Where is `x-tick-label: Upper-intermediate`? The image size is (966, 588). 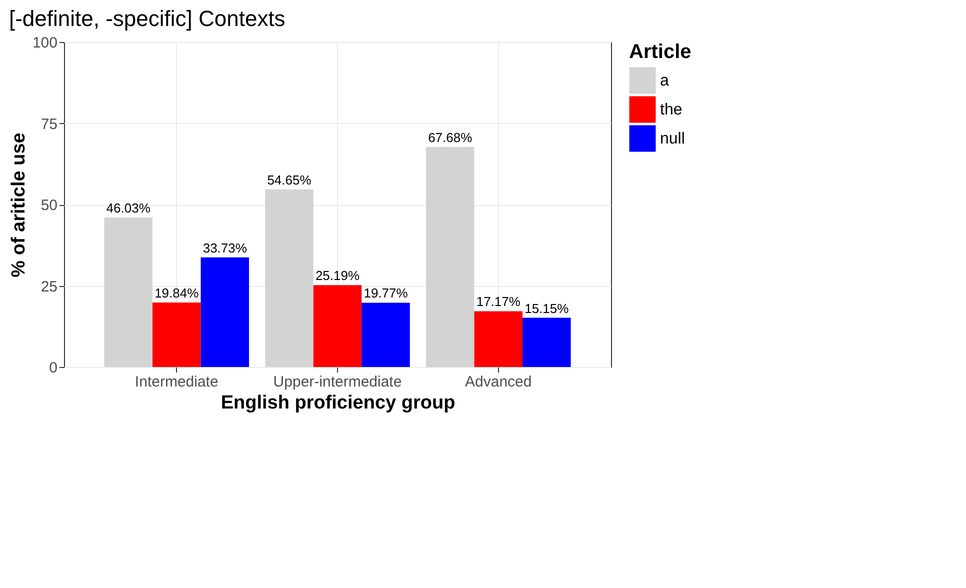 x-tick-label: Upper-intermediate is located at coordinates (337, 382).